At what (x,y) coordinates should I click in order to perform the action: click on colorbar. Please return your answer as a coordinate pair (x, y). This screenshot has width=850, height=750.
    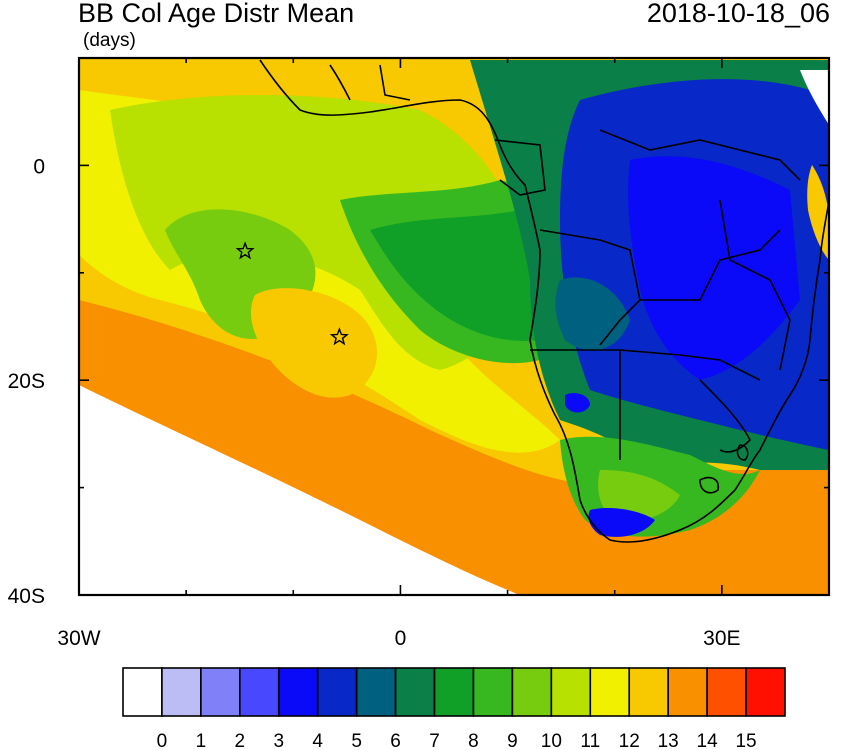
    Looking at the image, I should click on (454, 692).